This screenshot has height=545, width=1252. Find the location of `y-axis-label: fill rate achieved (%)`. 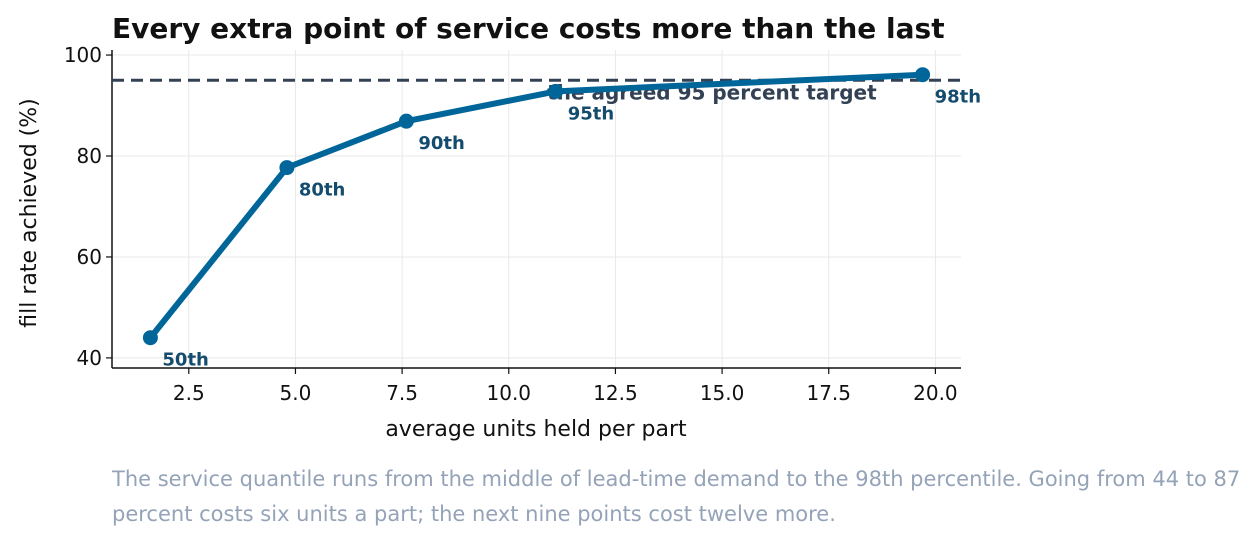

y-axis-label: fill rate achieved (%) is located at coordinates (29, 213).